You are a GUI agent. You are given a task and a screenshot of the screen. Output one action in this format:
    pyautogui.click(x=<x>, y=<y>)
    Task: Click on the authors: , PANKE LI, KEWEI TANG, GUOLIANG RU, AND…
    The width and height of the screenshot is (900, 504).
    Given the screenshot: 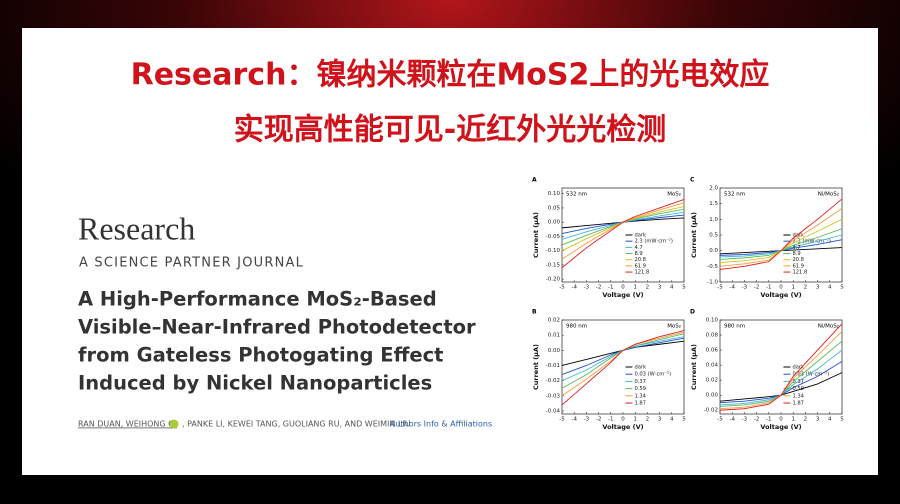 What is the action you would take?
    pyautogui.click(x=296, y=424)
    